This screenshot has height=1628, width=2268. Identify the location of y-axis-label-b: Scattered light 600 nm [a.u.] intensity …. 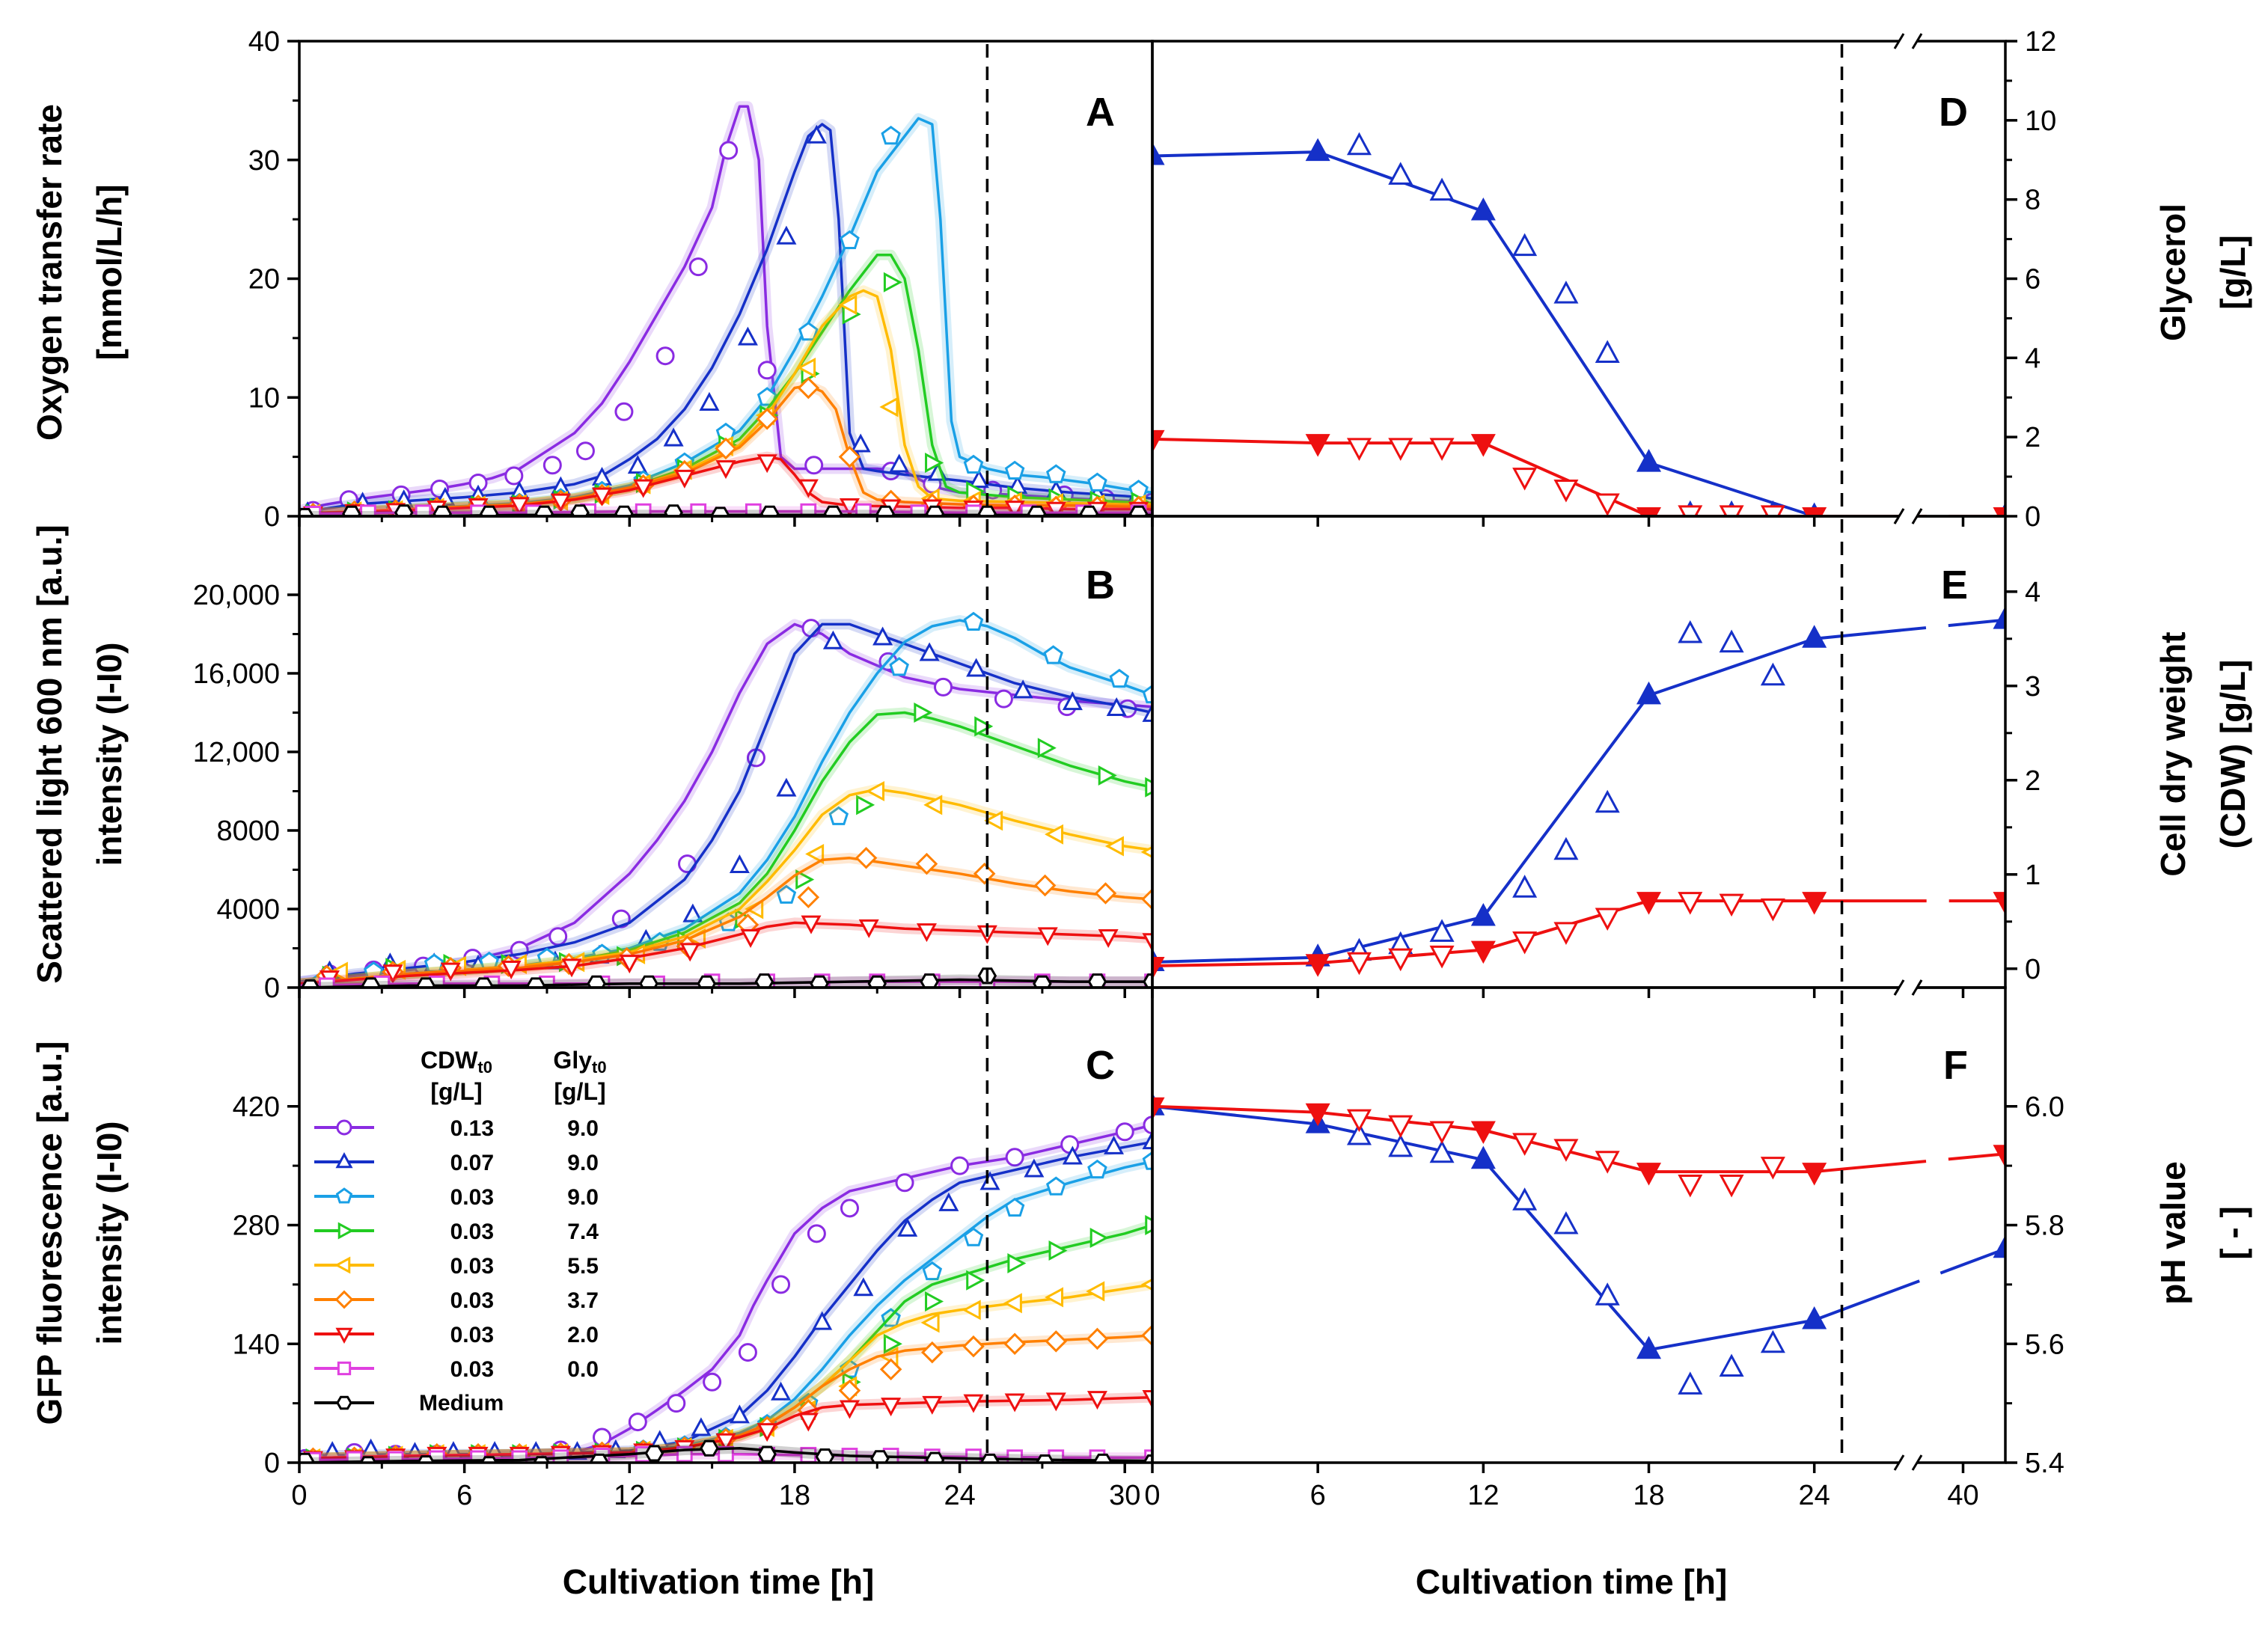
(79, 753).